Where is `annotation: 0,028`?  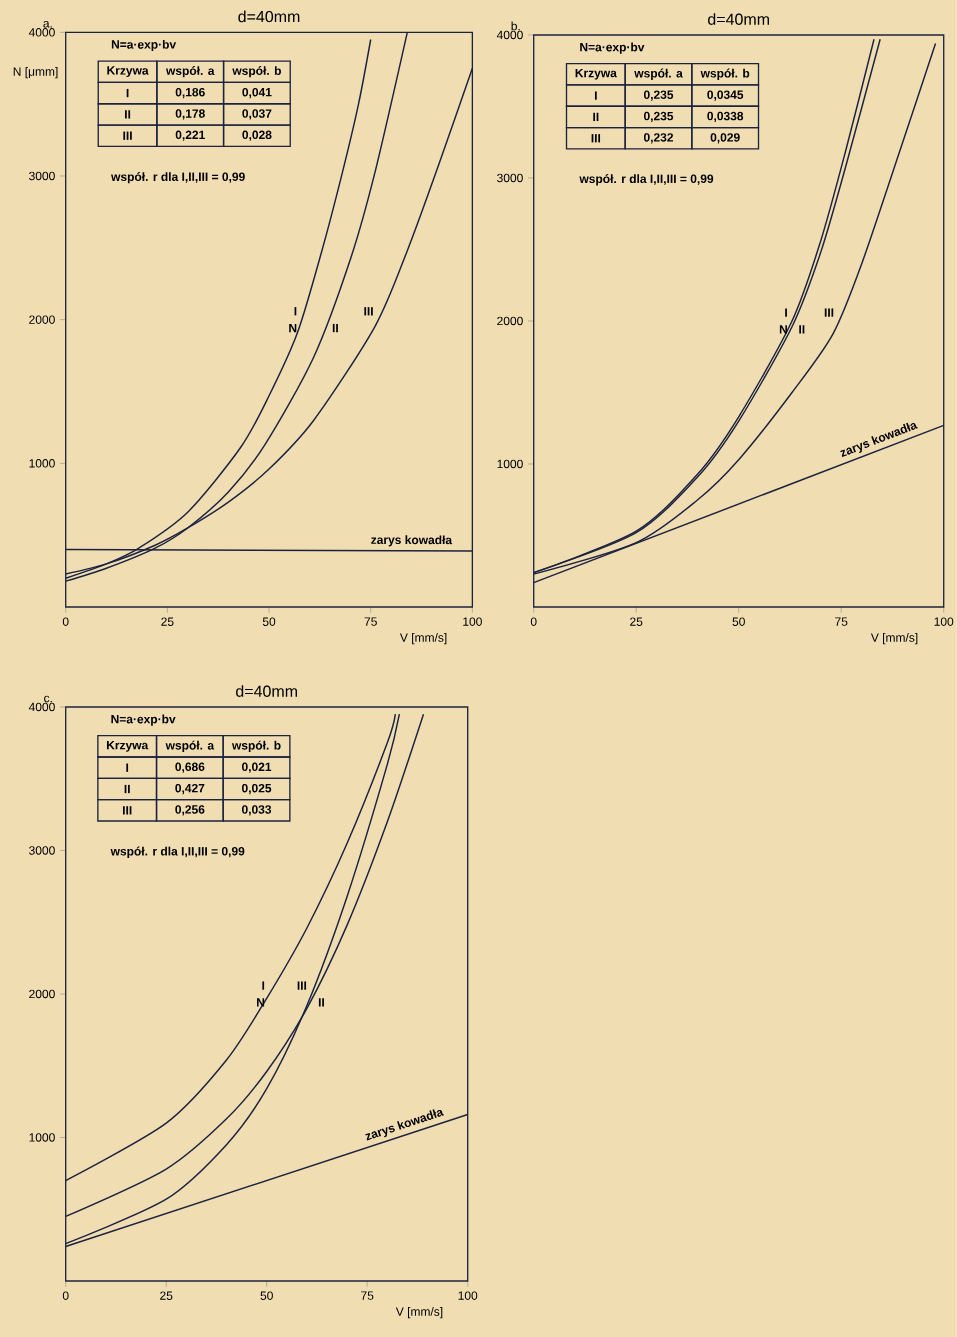 annotation: 0,028 is located at coordinates (257, 135).